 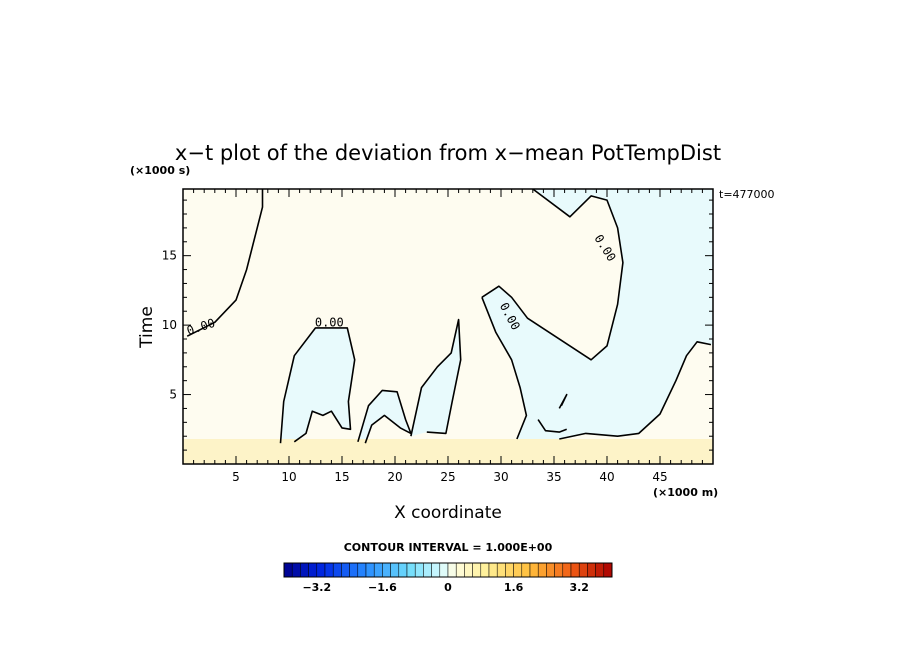 I want to click on colorbar: −3.2 −1.6 0 1.6 3.2, so click(x=448, y=578).